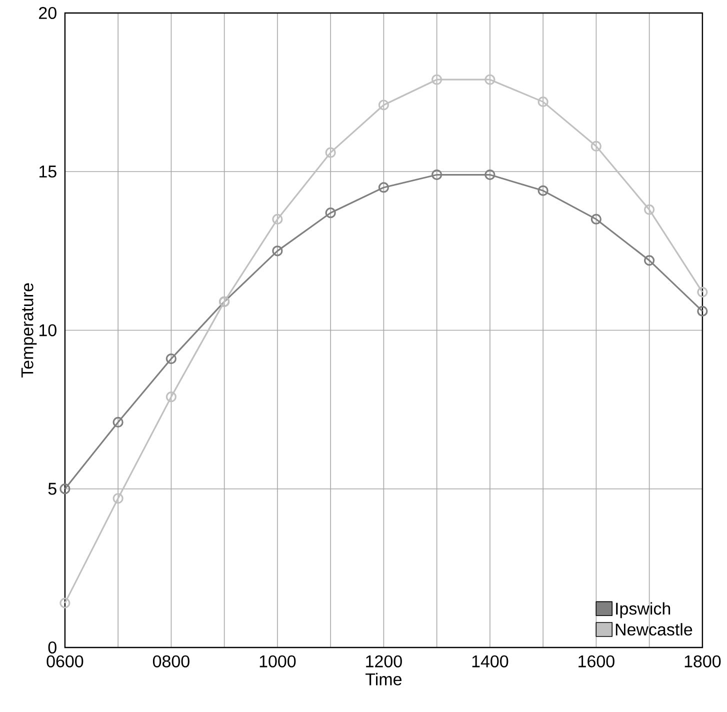 This screenshot has height=712, width=727. Describe the element at coordinates (596, 661) in the screenshot. I see `x-tick-label: 1600` at that location.